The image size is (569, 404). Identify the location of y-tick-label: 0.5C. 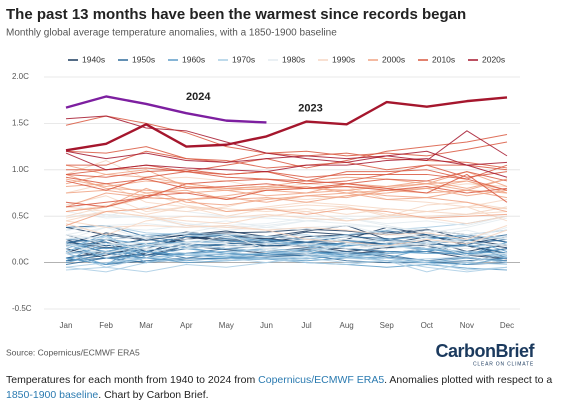
(20, 215).